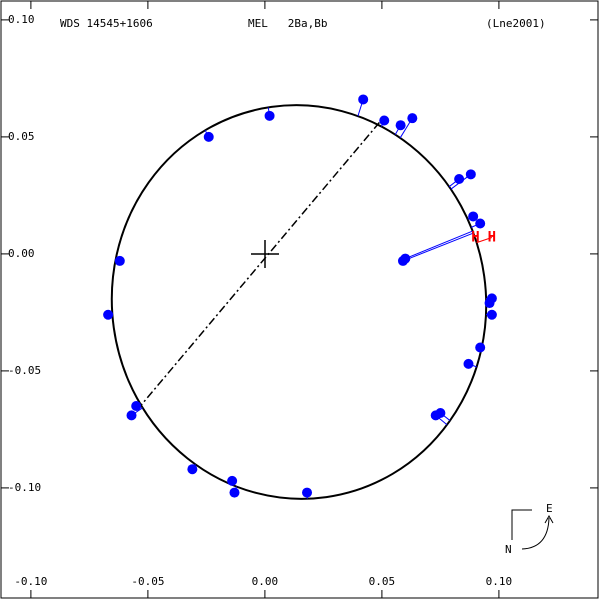 This screenshot has width=600, height=600. Describe the element at coordinates (147, 581) in the screenshot. I see `x-tick-label: -0.05` at that location.